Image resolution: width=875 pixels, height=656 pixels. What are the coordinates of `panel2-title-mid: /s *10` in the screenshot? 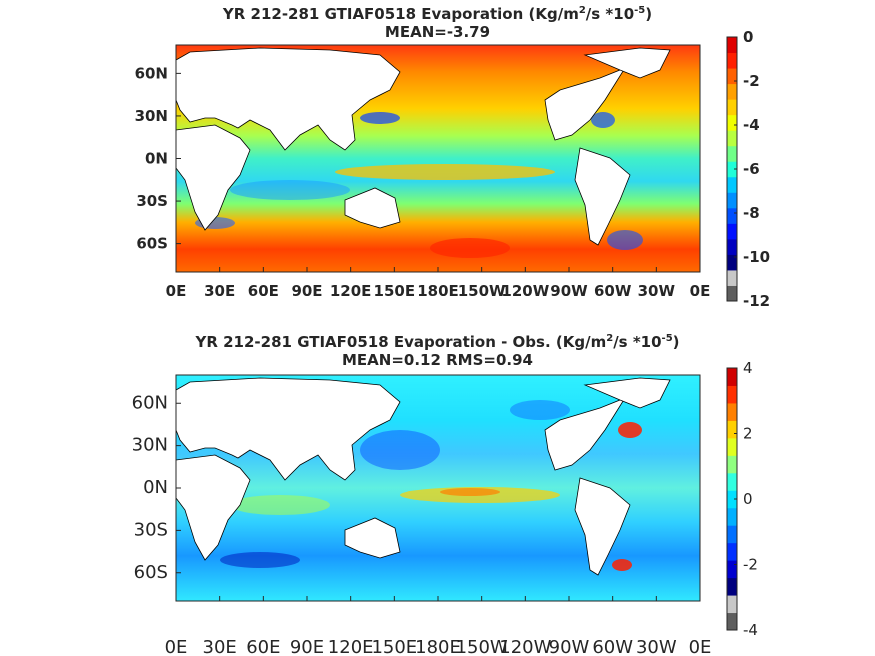 It's located at (637, 342).